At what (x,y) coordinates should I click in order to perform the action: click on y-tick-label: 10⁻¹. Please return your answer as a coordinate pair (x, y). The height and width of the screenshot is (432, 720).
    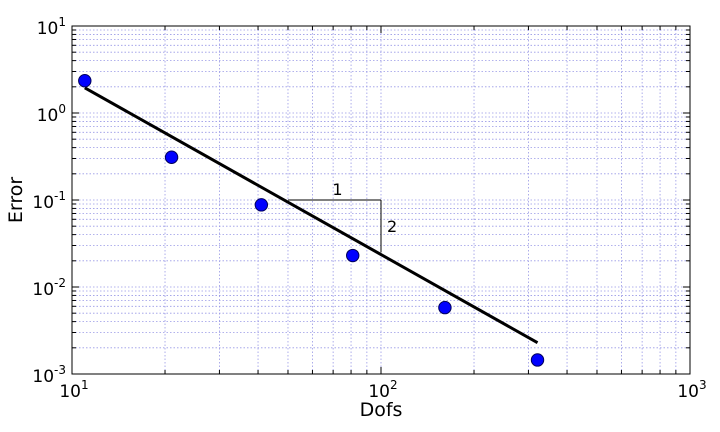
    Looking at the image, I should click on (49, 201).